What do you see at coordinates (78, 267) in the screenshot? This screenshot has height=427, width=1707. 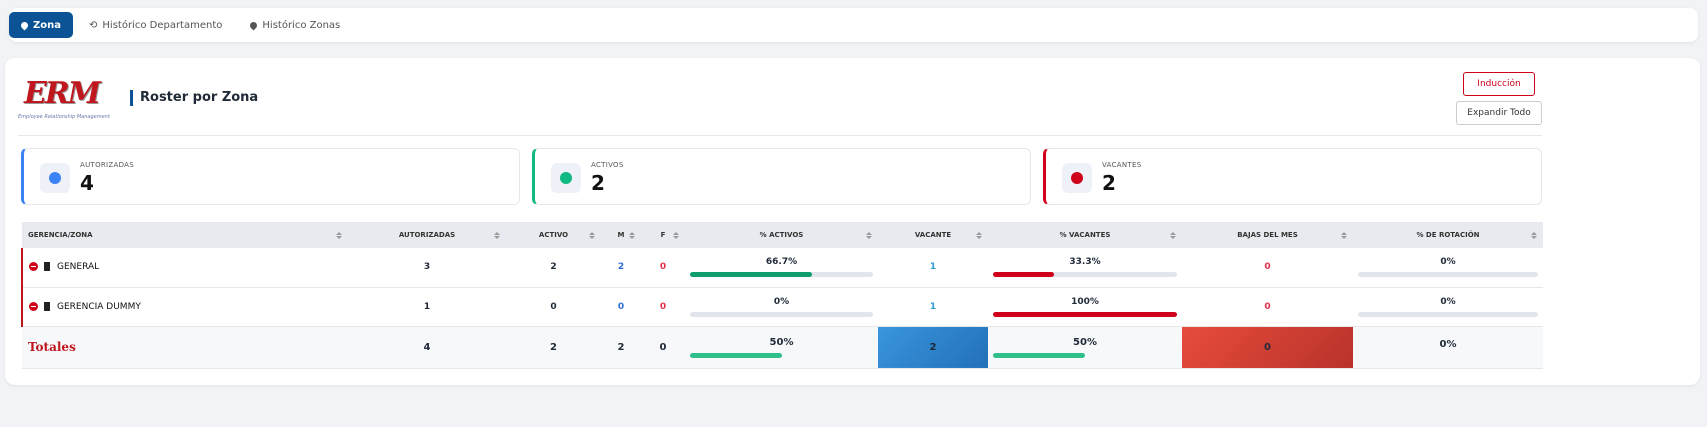 I see `zone-name: GENERAL` at bounding box center [78, 267].